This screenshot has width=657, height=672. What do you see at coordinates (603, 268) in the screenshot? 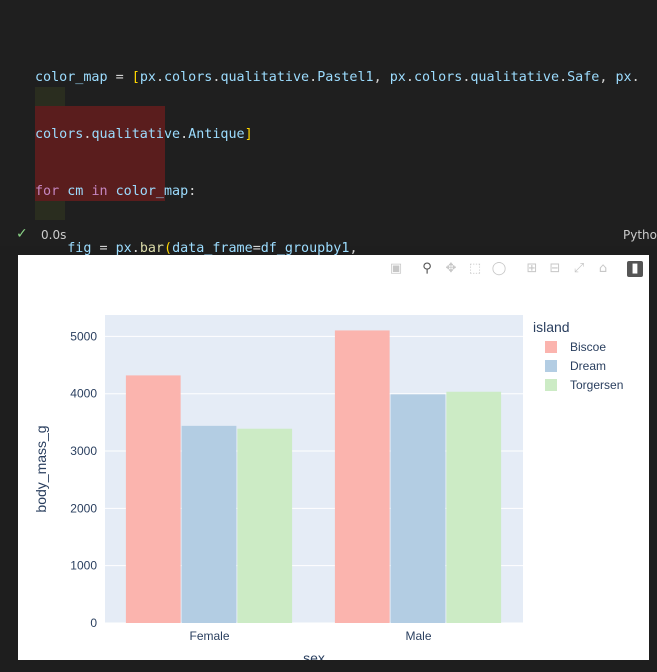
I see `home-icon: ⌂` at bounding box center [603, 268].